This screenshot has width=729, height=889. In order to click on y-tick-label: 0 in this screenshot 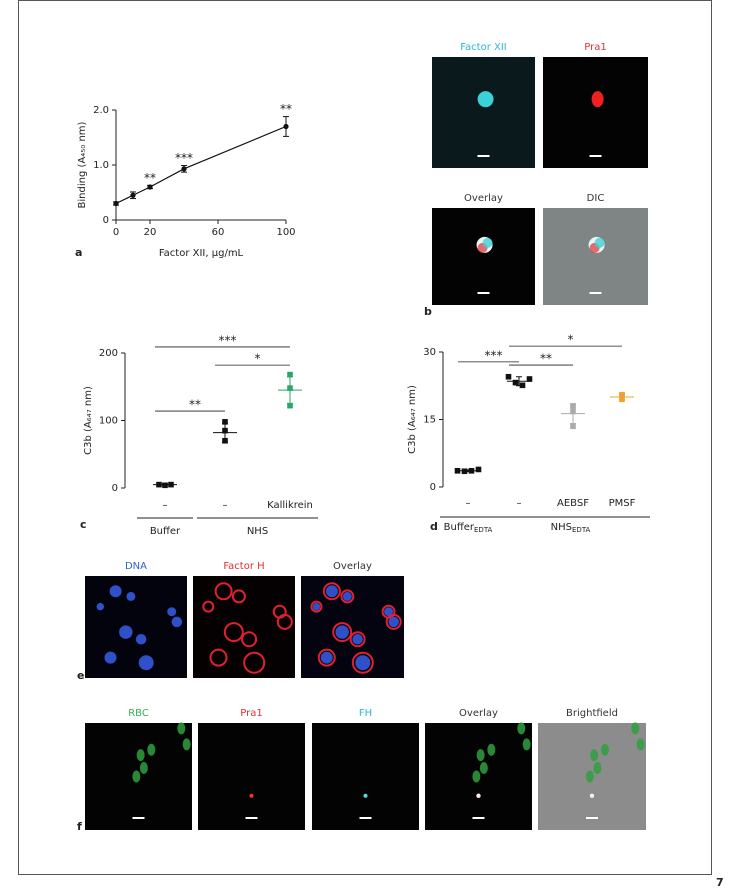, I will do `click(433, 487)`.